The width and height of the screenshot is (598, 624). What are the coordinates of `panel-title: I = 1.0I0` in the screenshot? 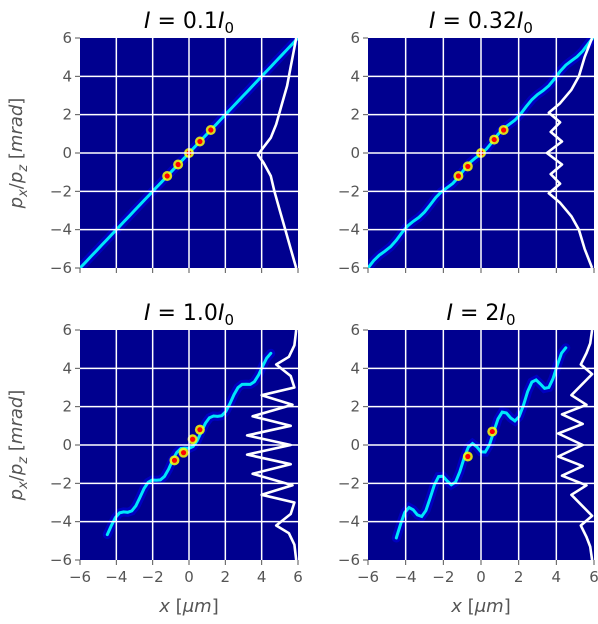 It's located at (189, 315).